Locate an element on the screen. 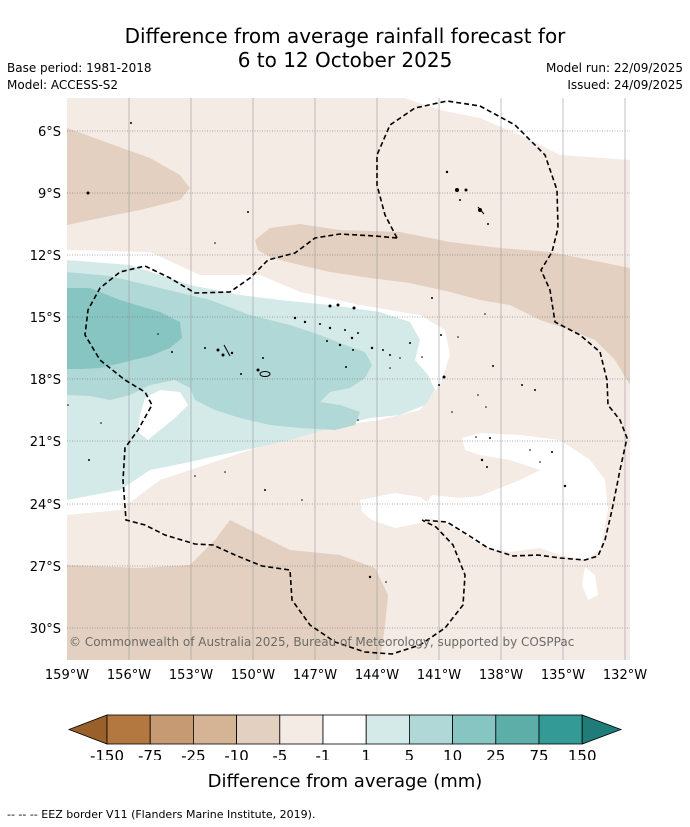  colorbar-label: -5 is located at coordinates (279, 753).